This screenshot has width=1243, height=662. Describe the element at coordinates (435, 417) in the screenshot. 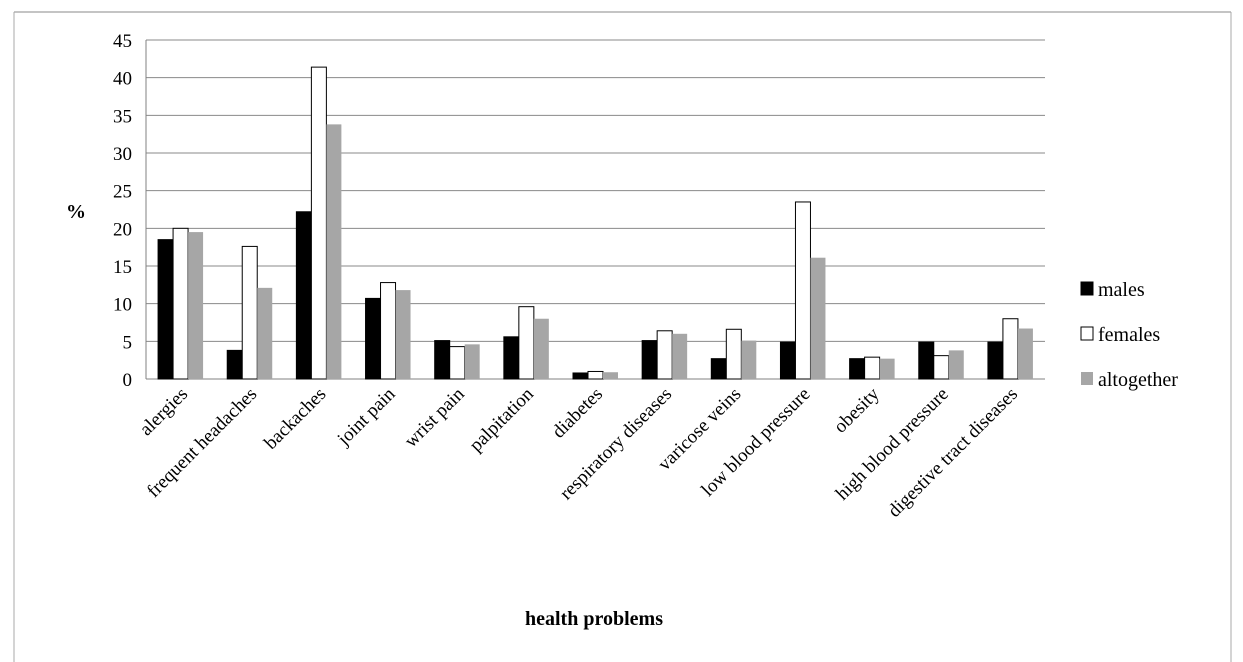

I see `x-category-label: wrist pain` at that location.